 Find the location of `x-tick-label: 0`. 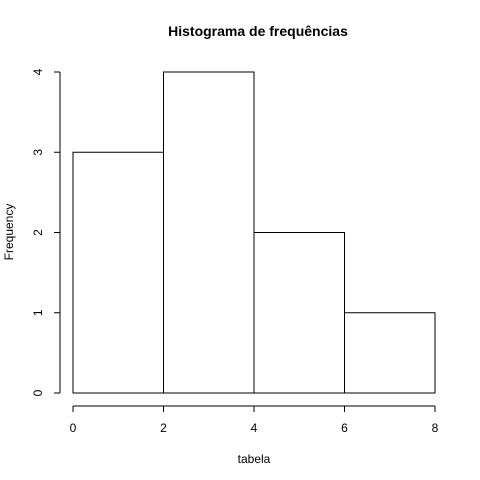

x-tick-label: 0 is located at coordinates (73, 428).